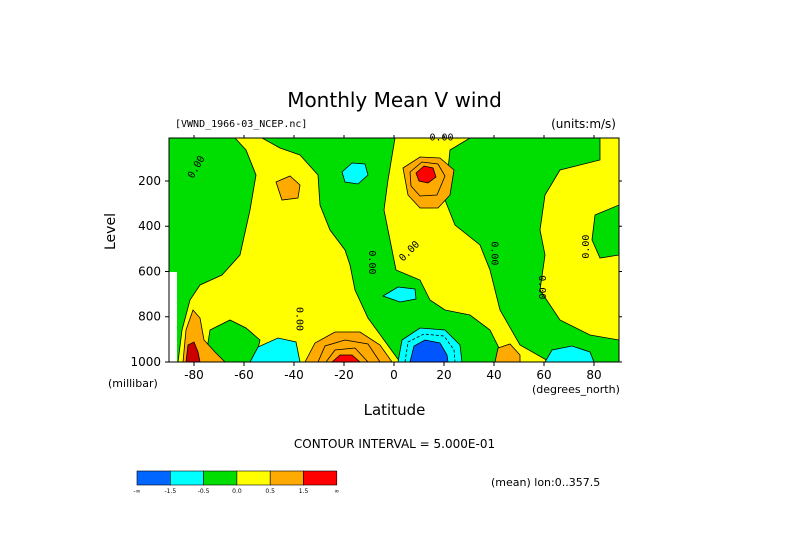 The width and height of the screenshot is (789, 558). Describe the element at coordinates (443, 375) in the screenshot. I see `x-tick-label: 20` at that location.